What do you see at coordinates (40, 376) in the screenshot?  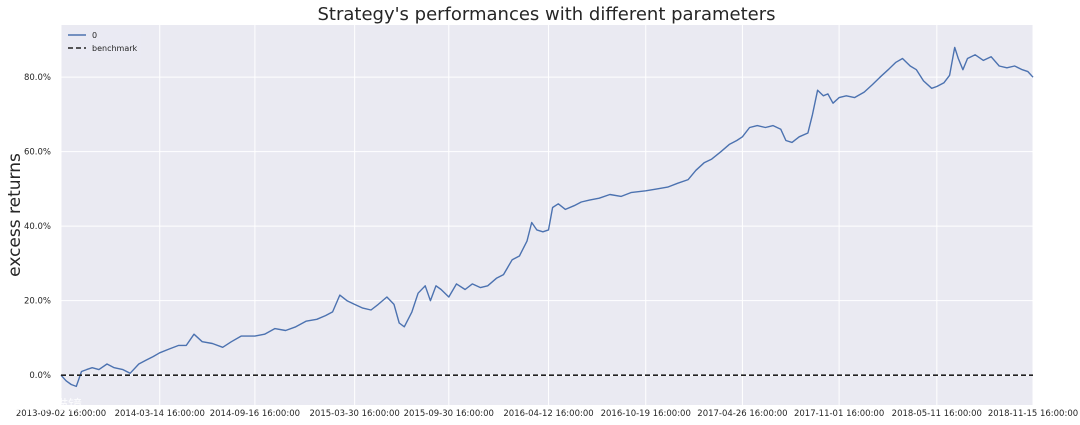 I see `y-tick-label: 0.0%` at bounding box center [40, 376].